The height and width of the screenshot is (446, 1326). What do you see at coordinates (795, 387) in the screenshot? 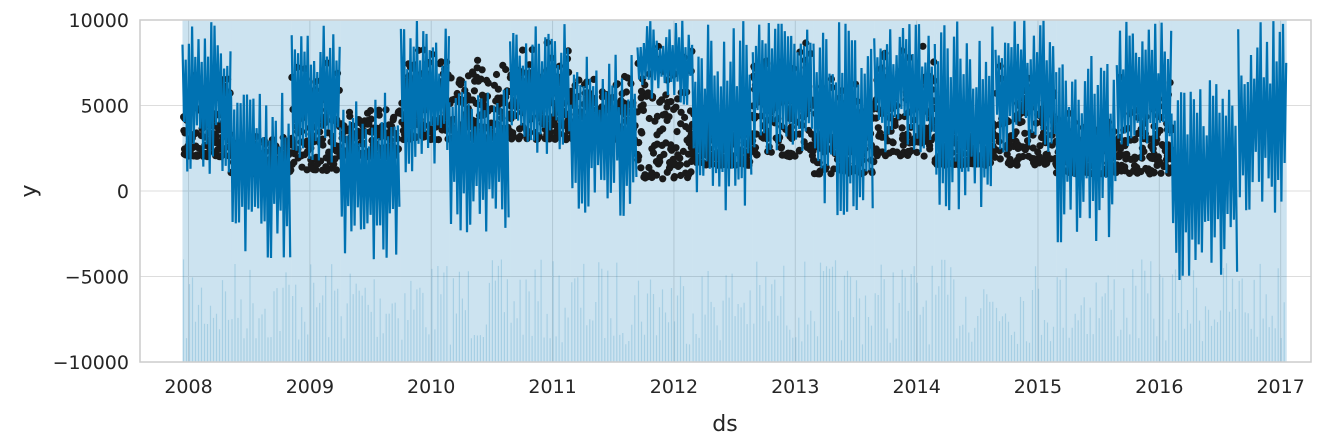
I see `x-tick-label: 2013` at bounding box center [795, 387].